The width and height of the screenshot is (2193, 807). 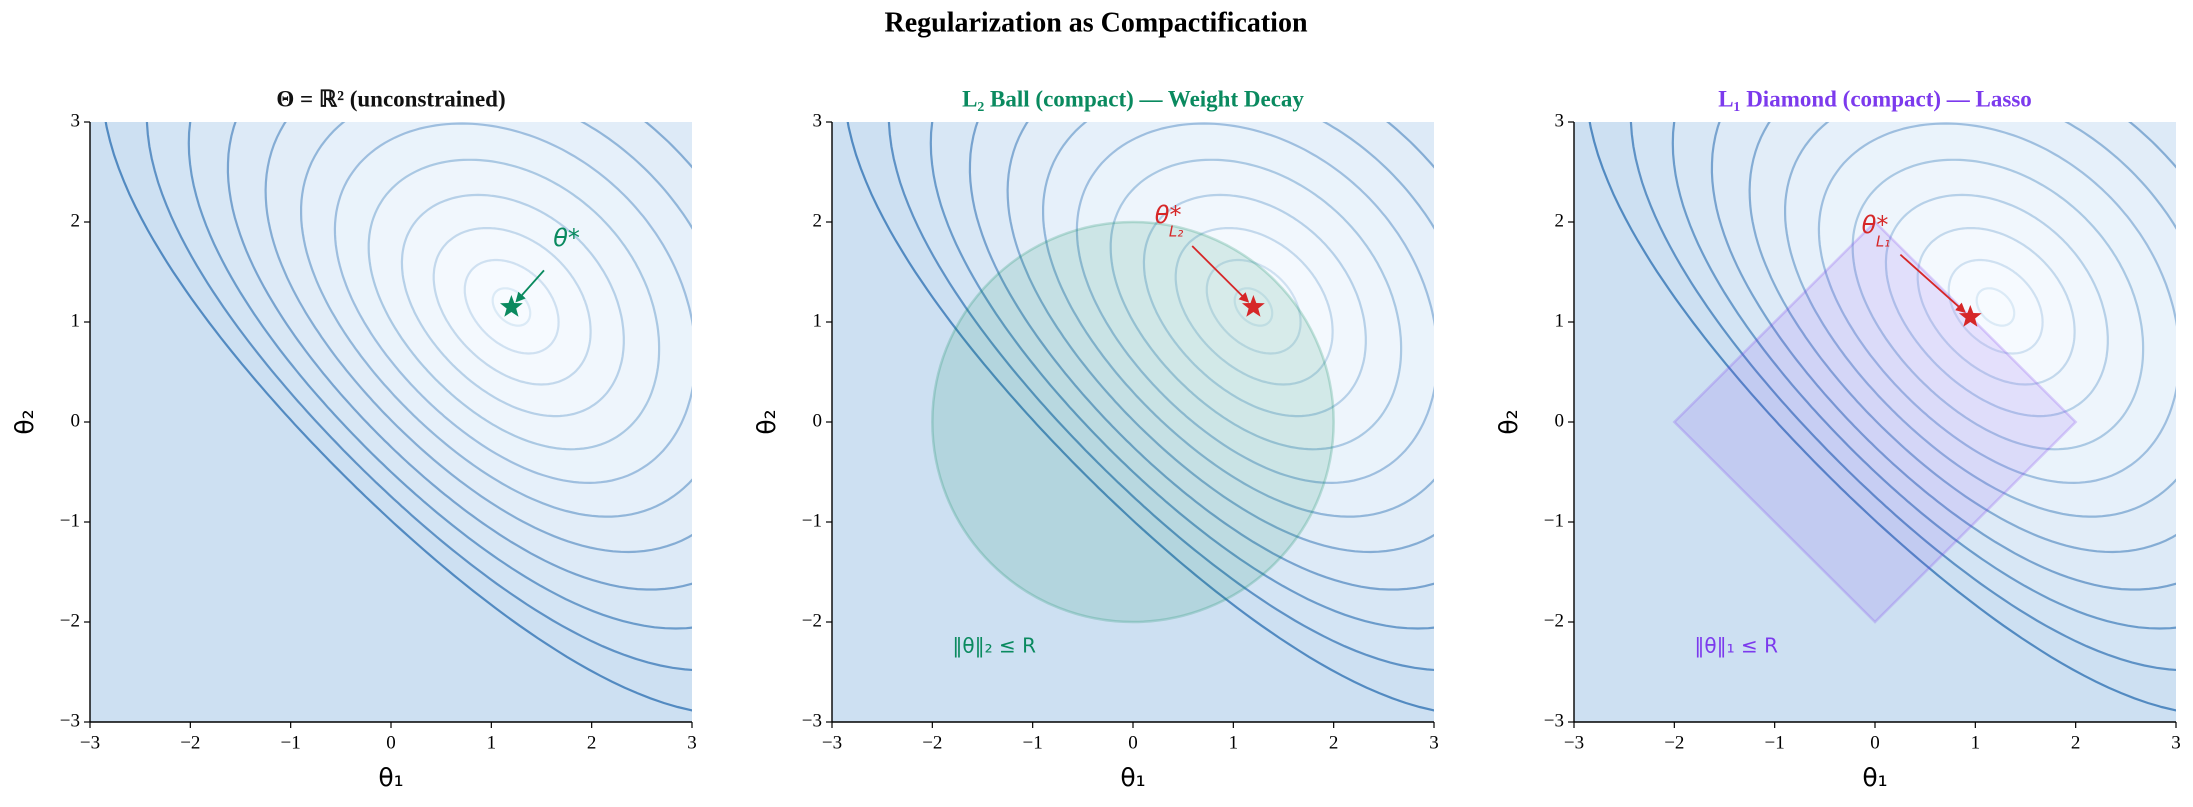 What do you see at coordinates (1736, 646) in the screenshot?
I see `region-label: ‖θ‖₁ ≤ R` at bounding box center [1736, 646].